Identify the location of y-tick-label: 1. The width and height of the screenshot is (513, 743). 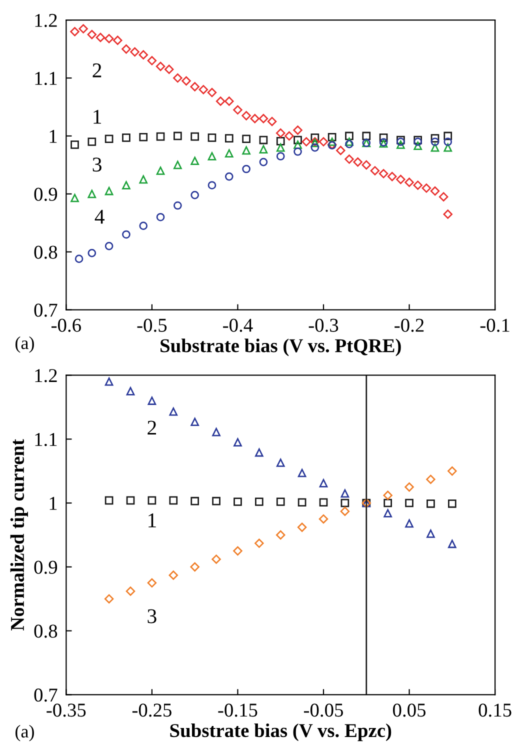
(53, 136).